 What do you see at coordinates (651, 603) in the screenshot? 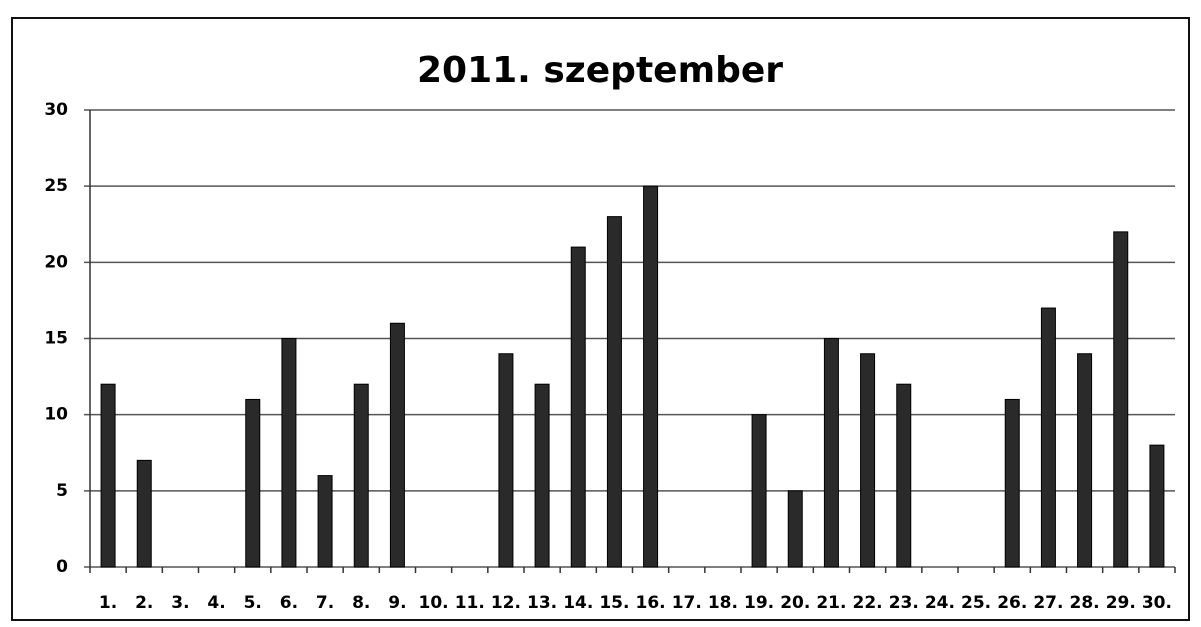
I see `x-tick-label: 16.` at bounding box center [651, 603].